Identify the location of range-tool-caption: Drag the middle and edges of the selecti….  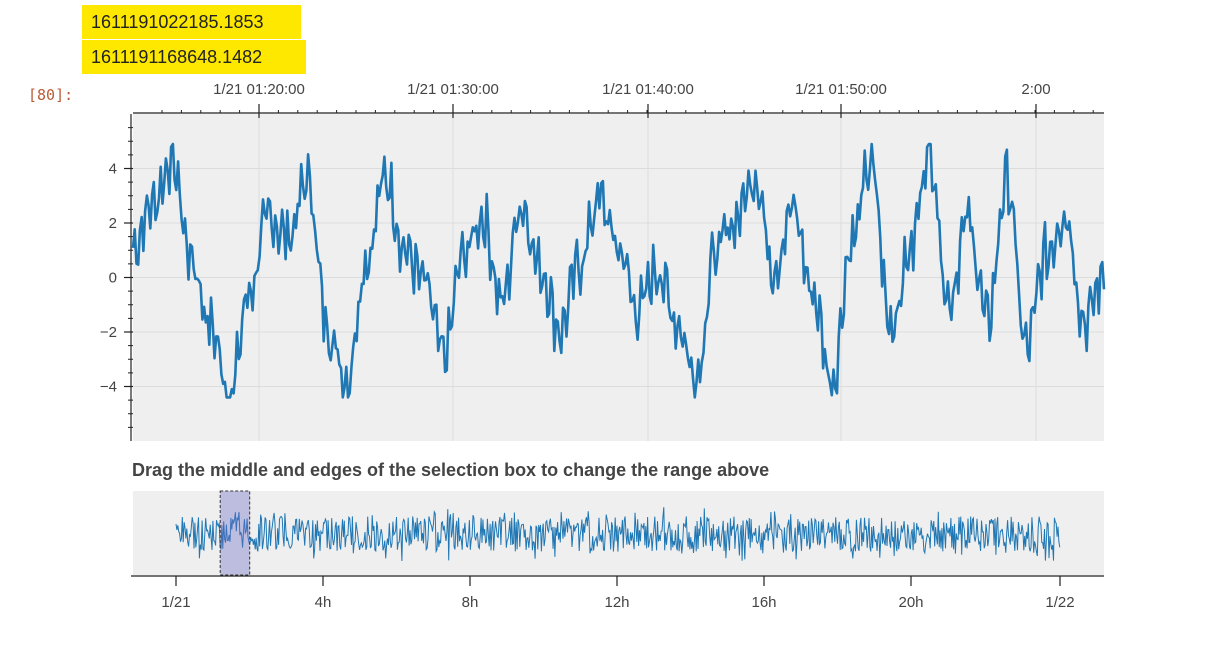
(451, 470).